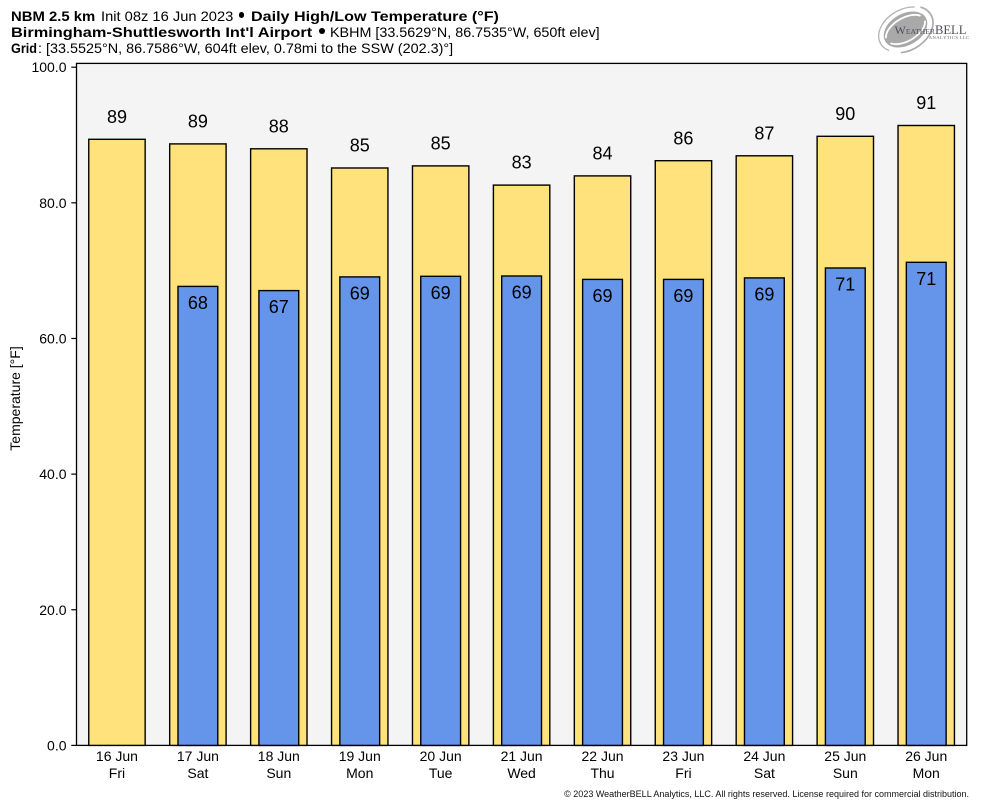  What do you see at coordinates (683, 756) in the screenshot?
I see `svg-text: 23 Jun` at bounding box center [683, 756].